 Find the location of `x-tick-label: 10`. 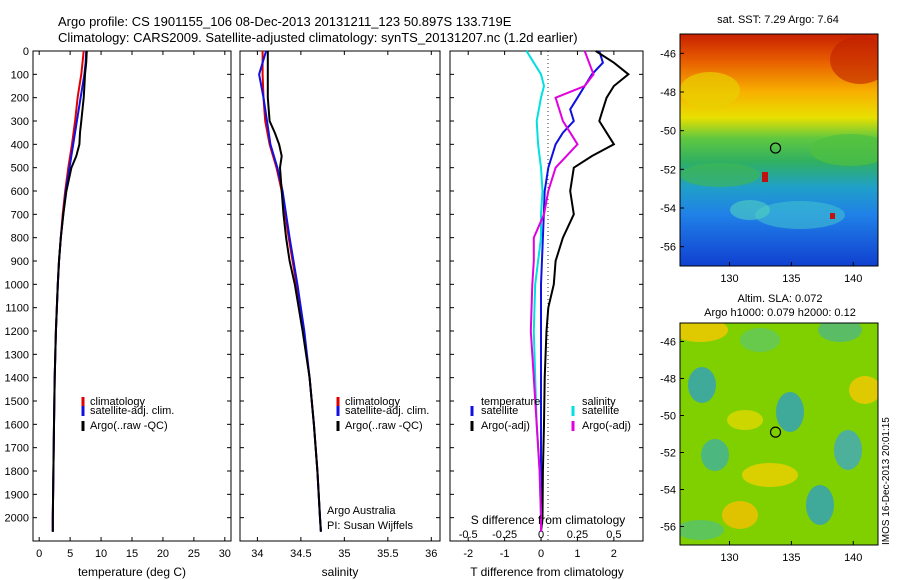

x-tick-label: 10 is located at coordinates (101, 554).